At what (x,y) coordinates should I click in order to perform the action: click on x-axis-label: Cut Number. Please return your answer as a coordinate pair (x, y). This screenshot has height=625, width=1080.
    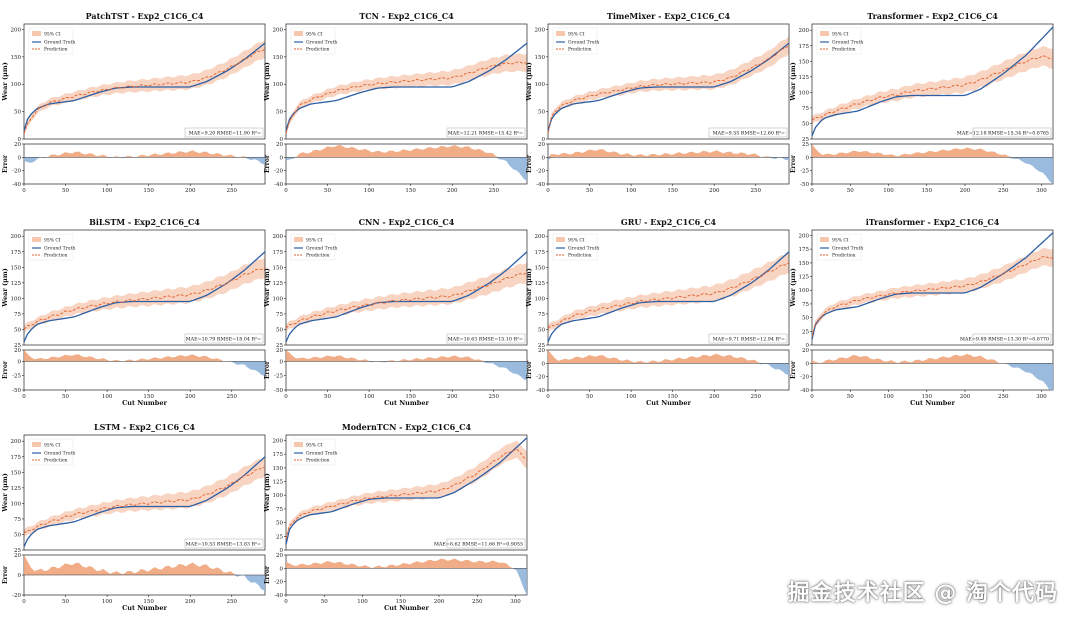
    Looking at the image, I should click on (668, 403).